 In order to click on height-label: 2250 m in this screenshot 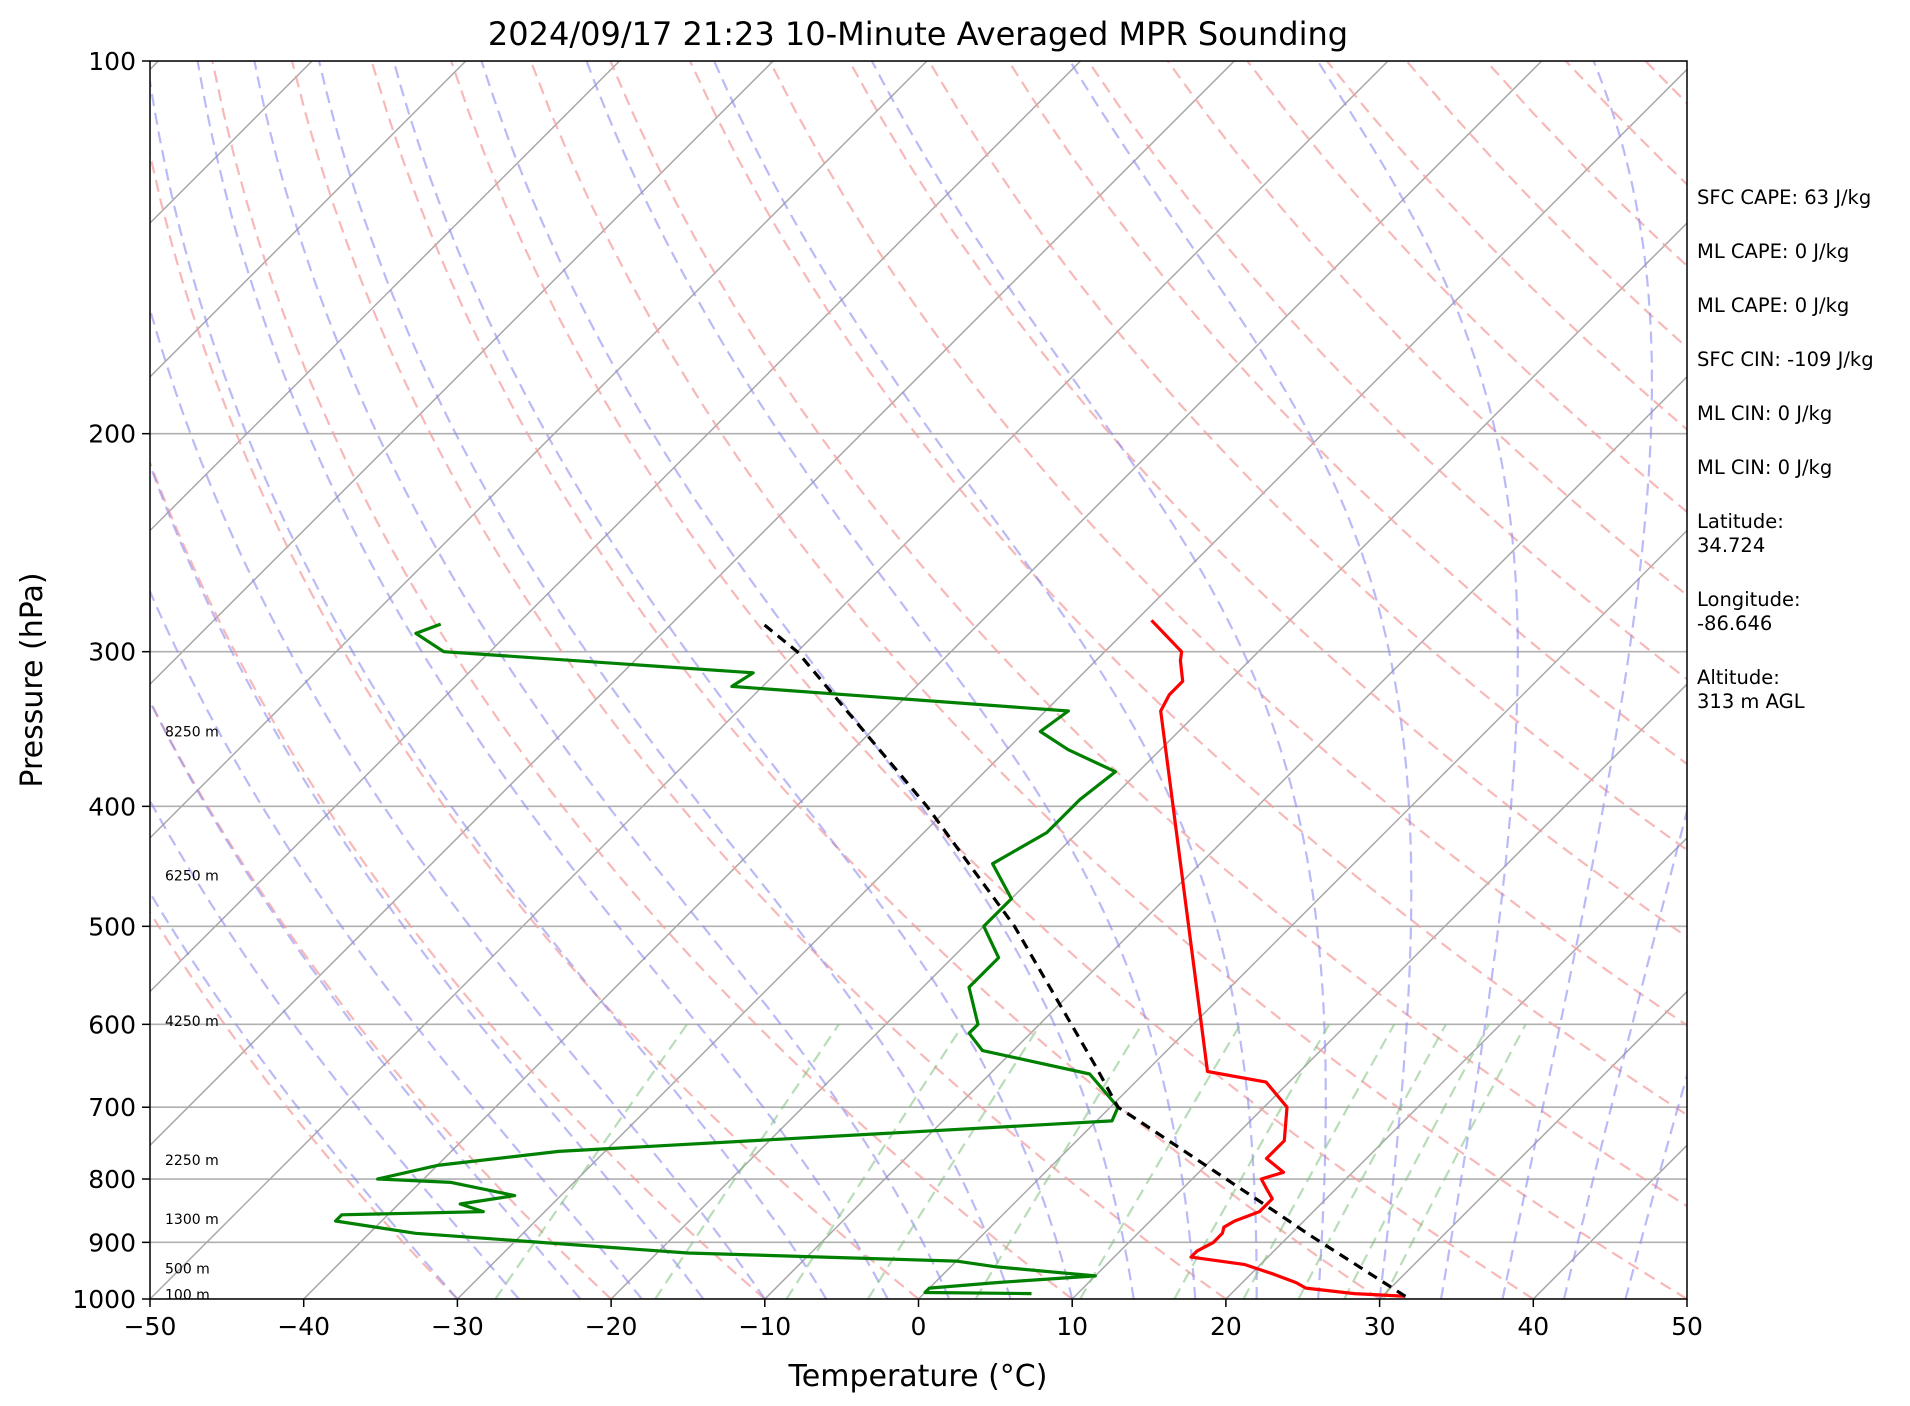, I will do `click(192, 1161)`.